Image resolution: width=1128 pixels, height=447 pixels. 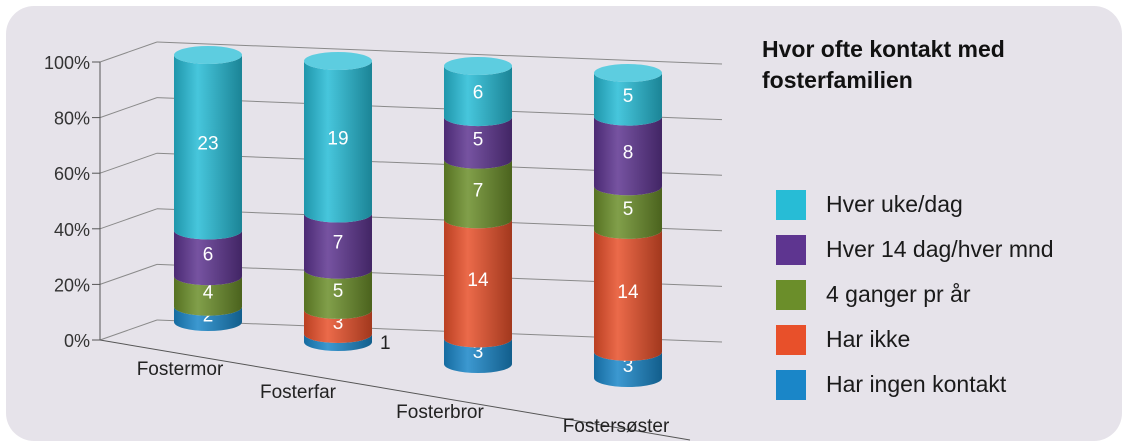 What do you see at coordinates (72, 230) in the screenshot?
I see `y-tick-label: 40%` at bounding box center [72, 230].